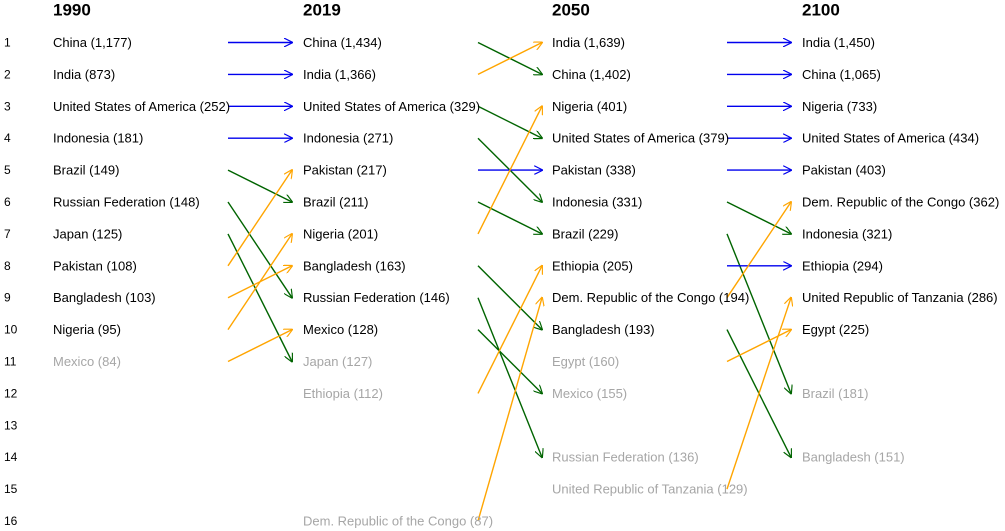 The width and height of the screenshot is (1005, 531). What do you see at coordinates (900, 202) in the screenshot?
I see `country-label: Dem. Republic of the Congo (362)` at bounding box center [900, 202].